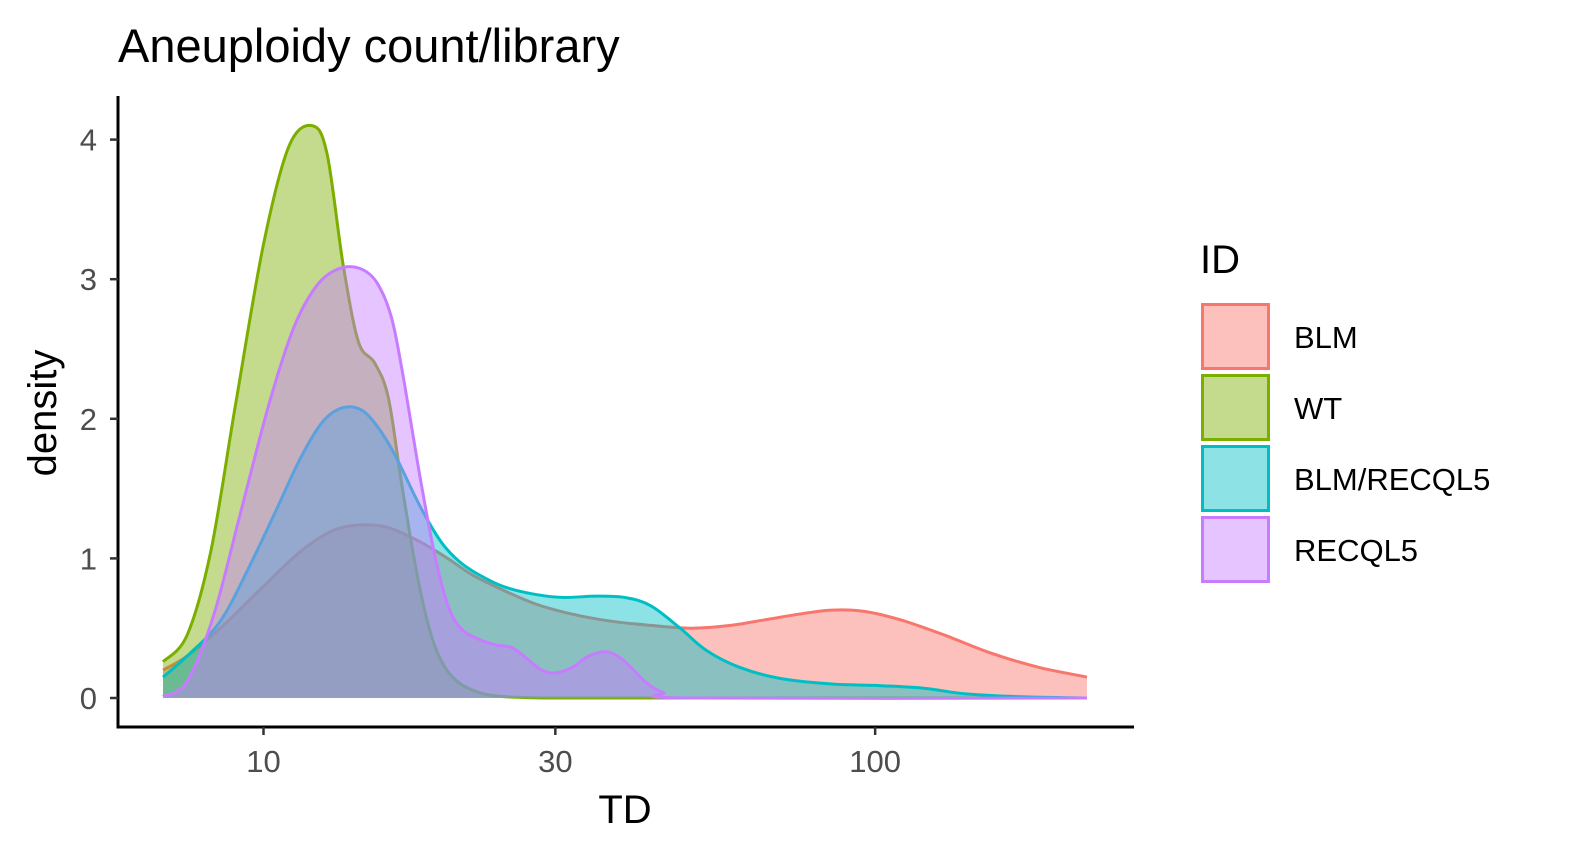 The width and height of the screenshot is (1587, 866). Describe the element at coordinates (1326, 337) in the screenshot. I see `legend-label-blm: BLM` at that location.